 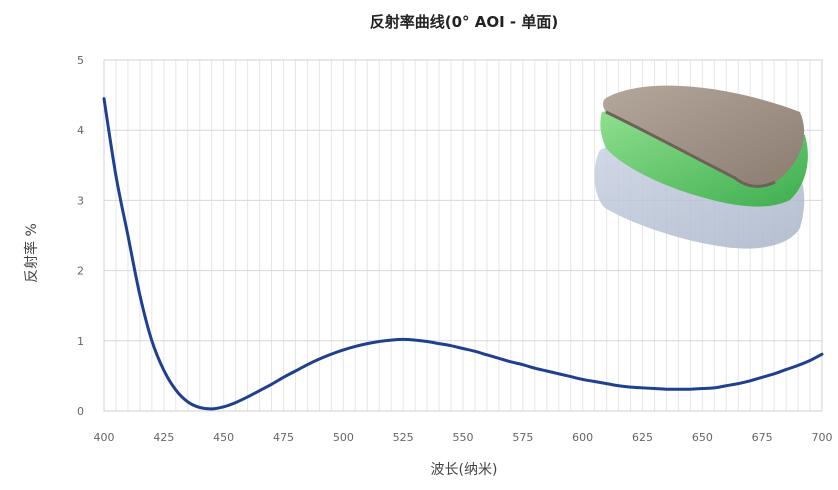 What do you see at coordinates (31, 253) in the screenshot?
I see `y-axis-title: 反射率 %` at bounding box center [31, 253].